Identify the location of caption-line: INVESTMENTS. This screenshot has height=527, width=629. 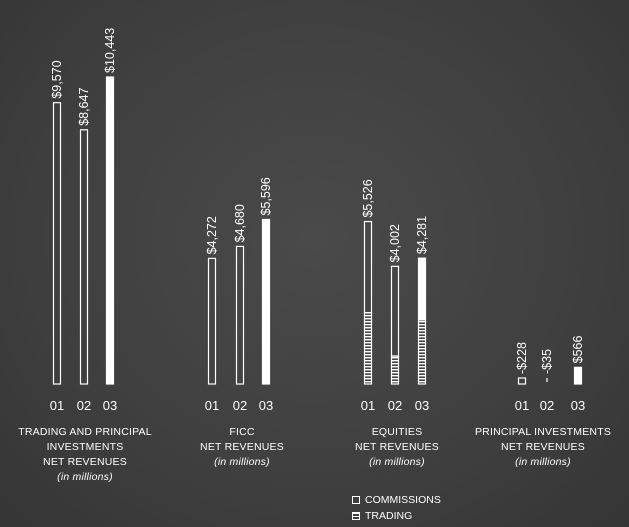
(85, 447).